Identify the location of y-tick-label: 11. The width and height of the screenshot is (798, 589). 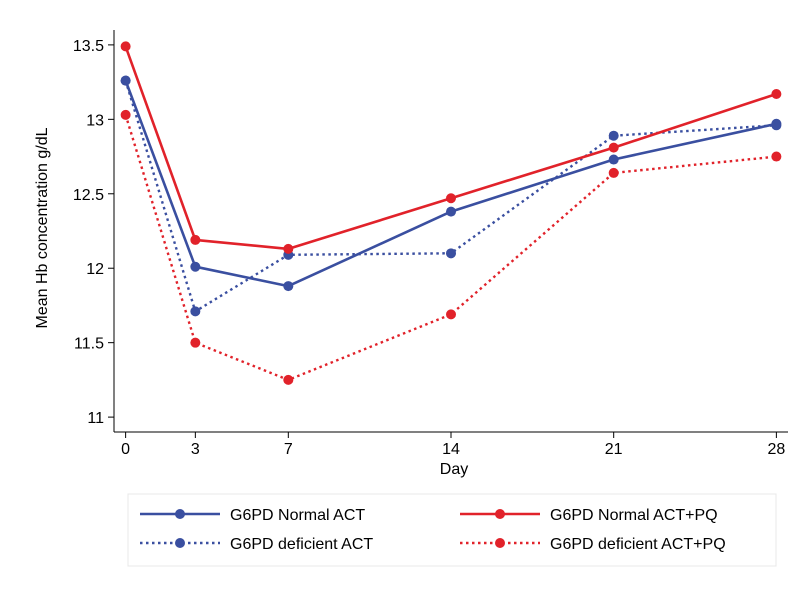
(95, 418).